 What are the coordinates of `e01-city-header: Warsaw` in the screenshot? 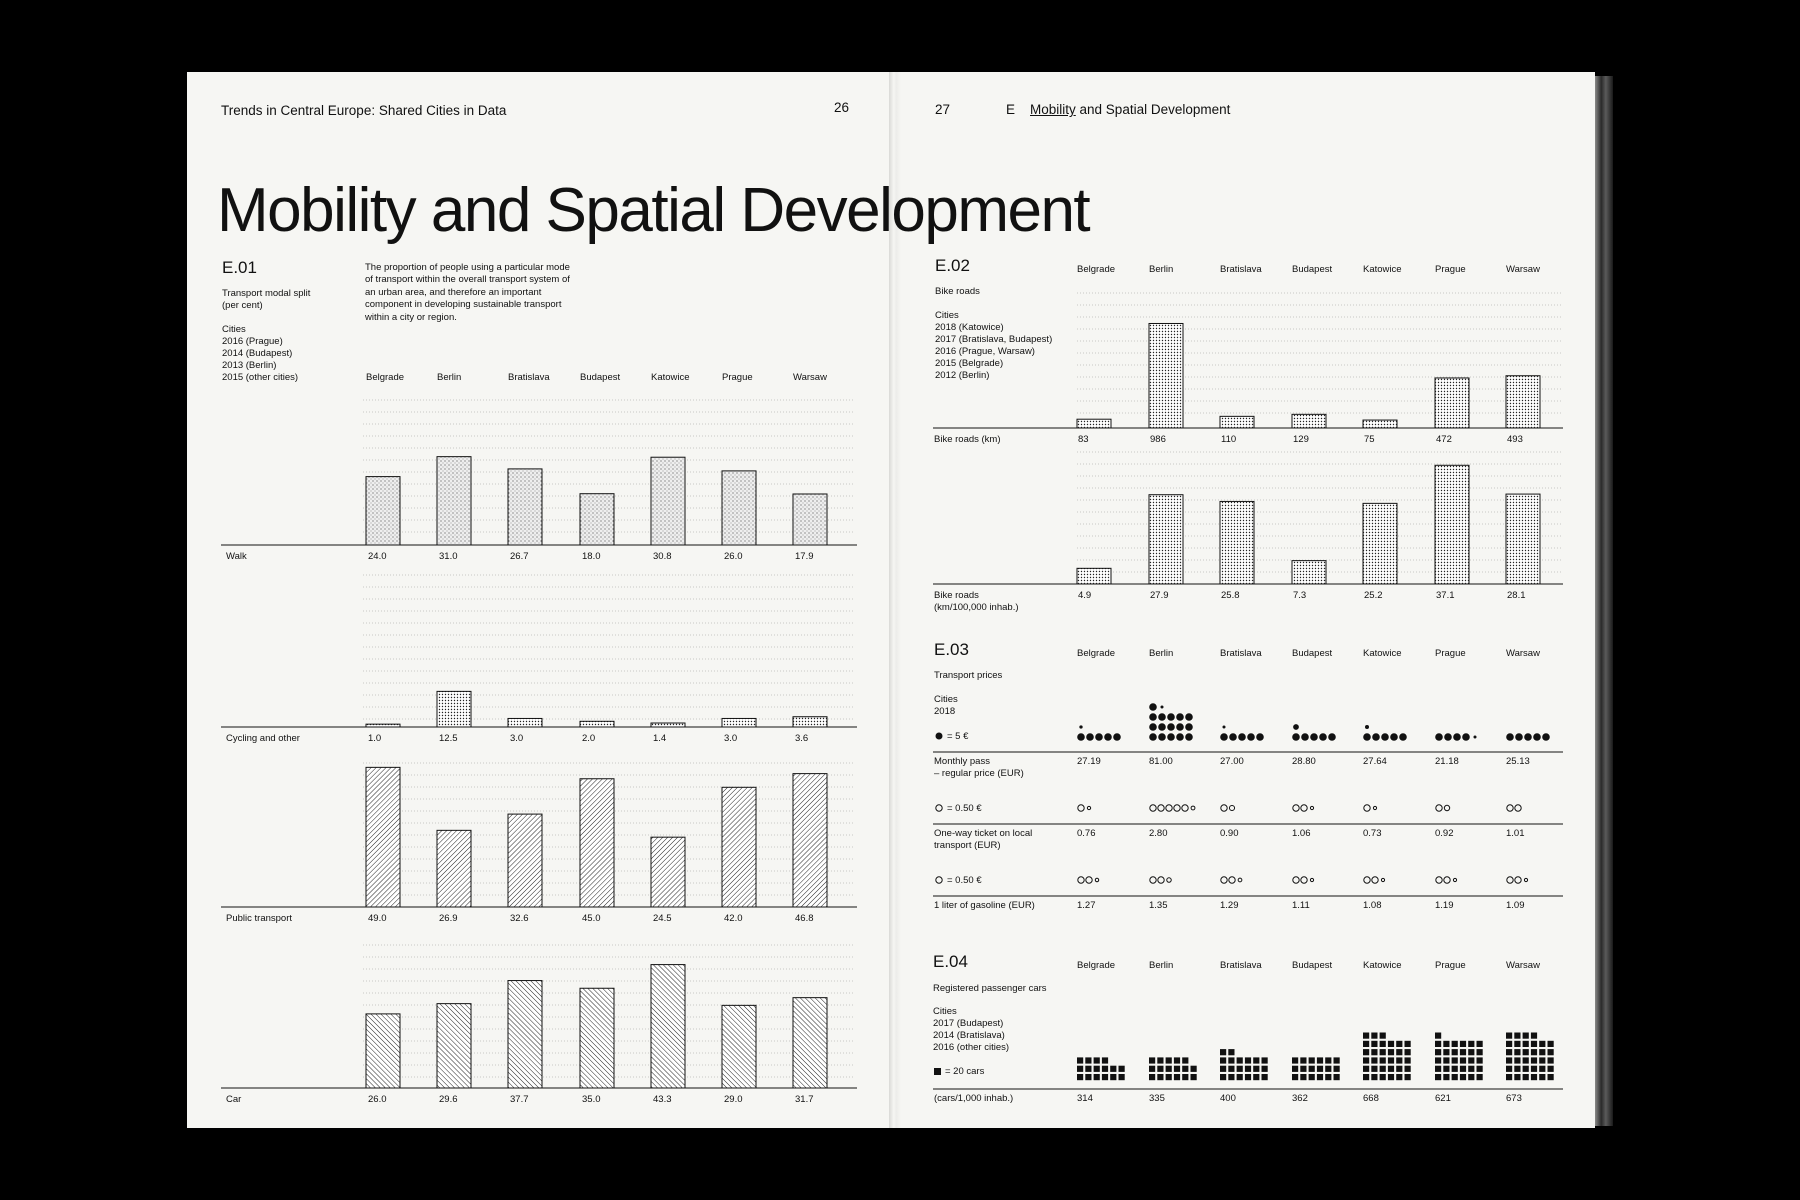 It's located at (810, 377).